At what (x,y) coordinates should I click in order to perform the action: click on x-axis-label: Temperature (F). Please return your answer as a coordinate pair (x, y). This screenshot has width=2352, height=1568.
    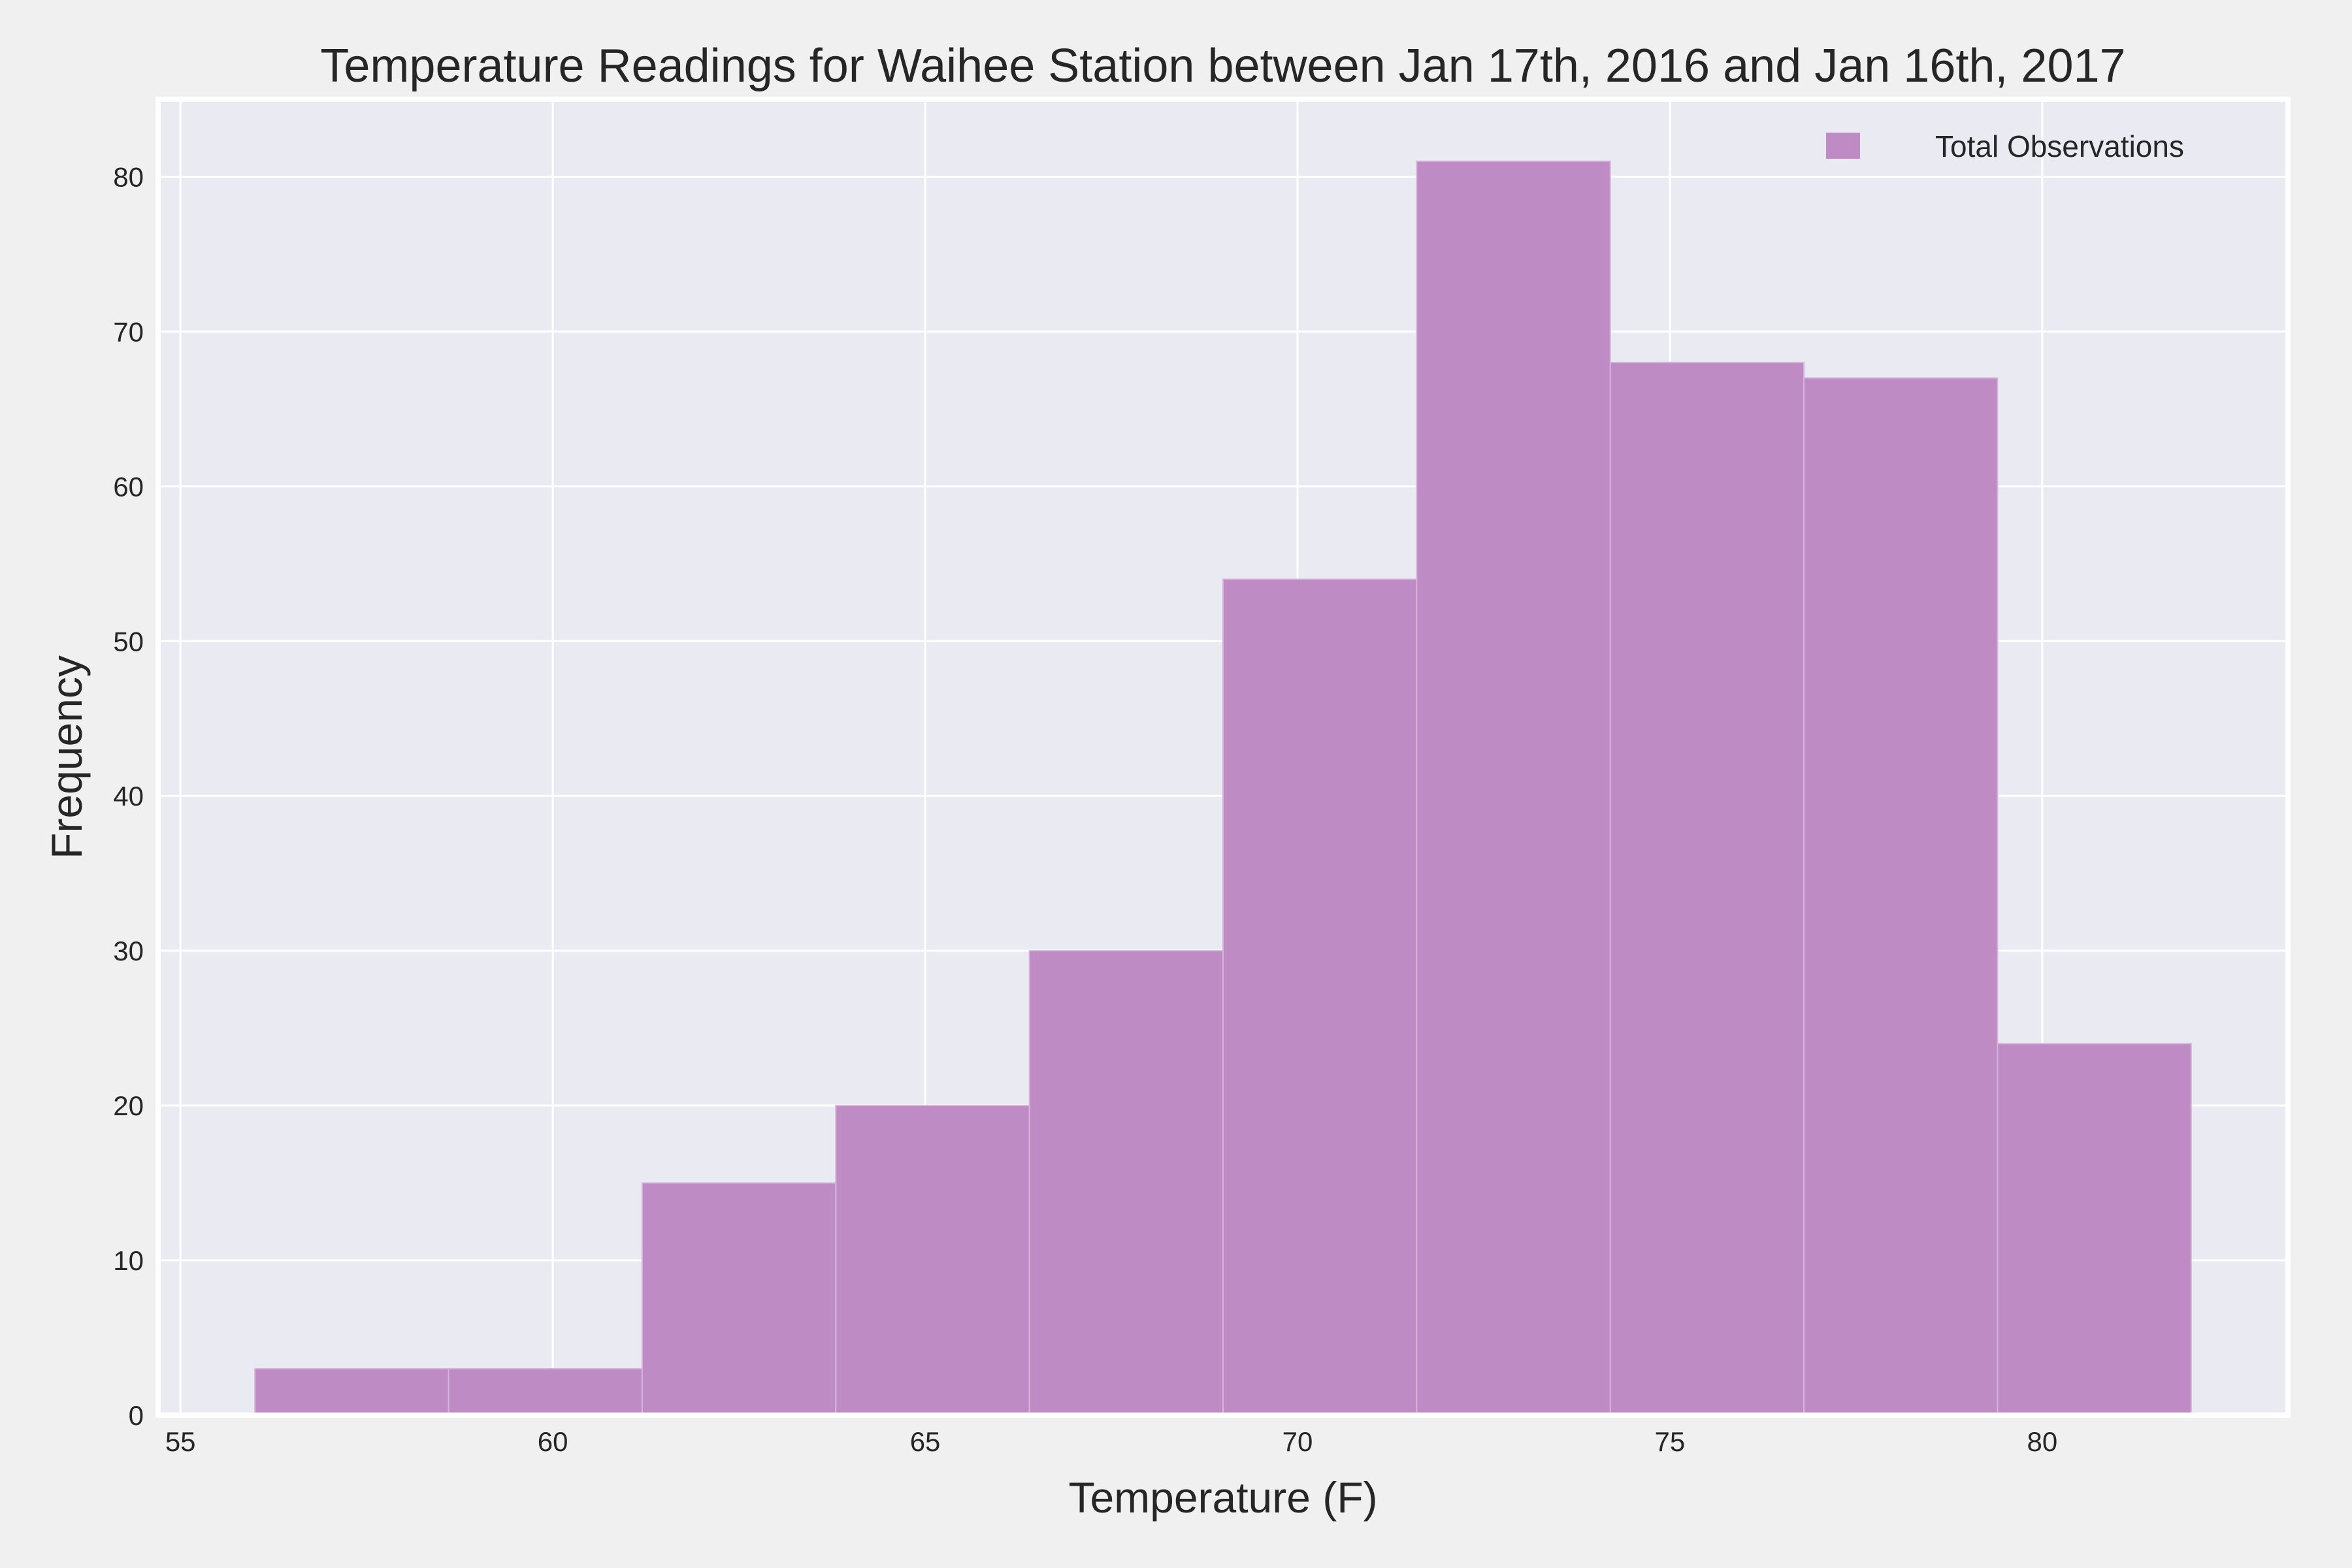
    Looking at the image, I should click on (1222, 1497).